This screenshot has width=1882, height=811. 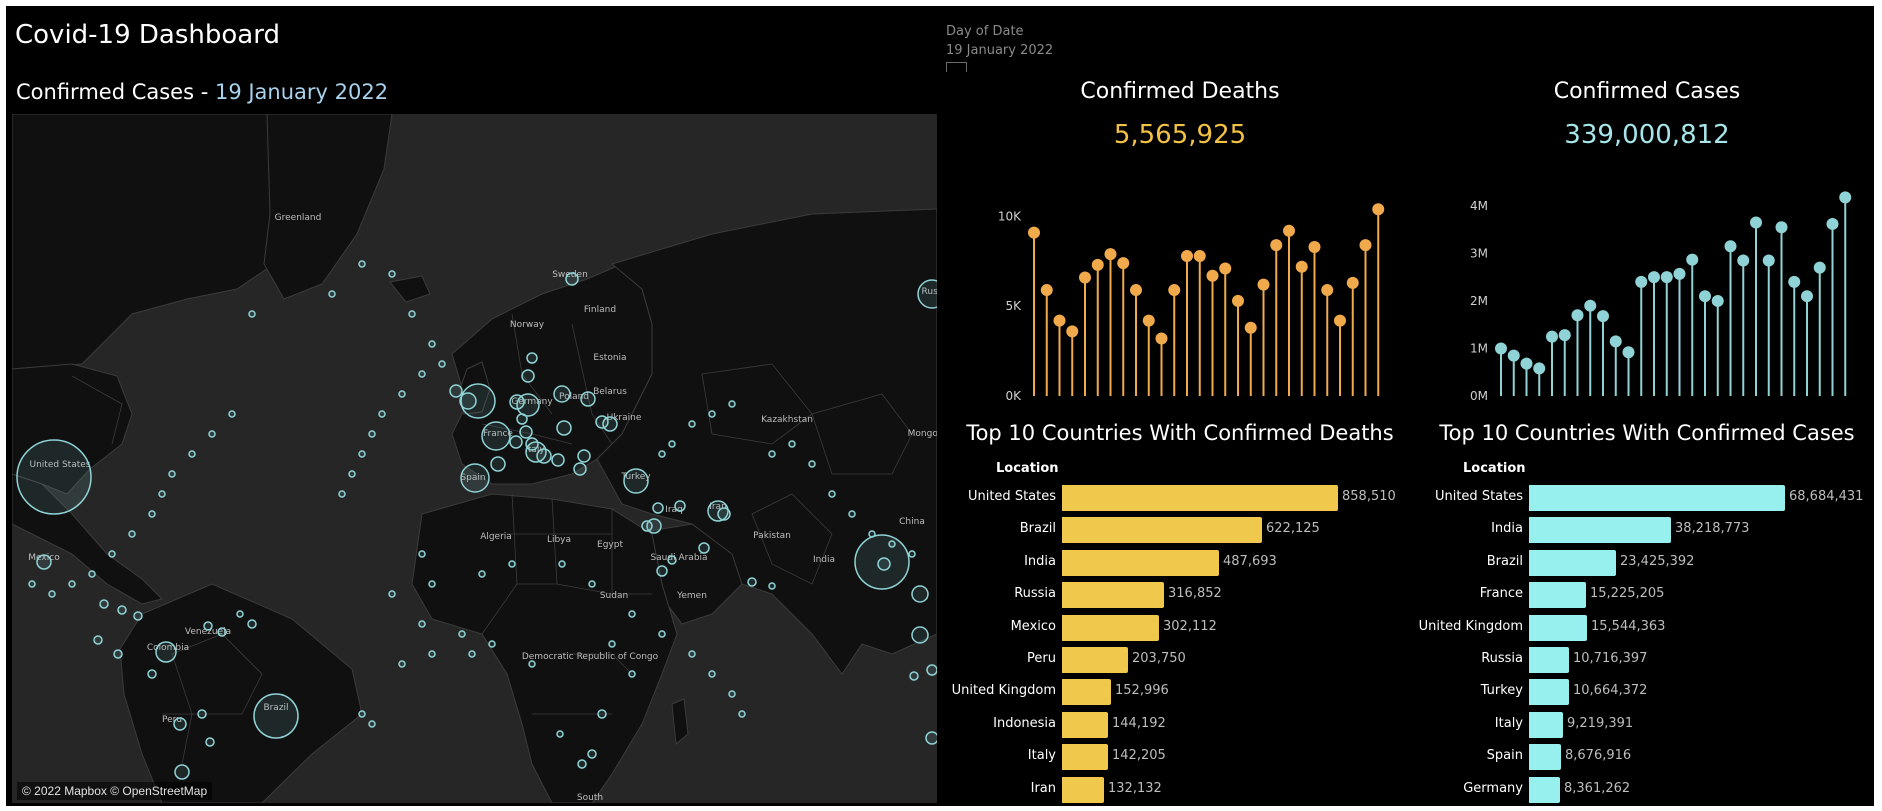 I want to click on cases-bar-row: Spain 8,676,916, so click(x=1643, y=757).